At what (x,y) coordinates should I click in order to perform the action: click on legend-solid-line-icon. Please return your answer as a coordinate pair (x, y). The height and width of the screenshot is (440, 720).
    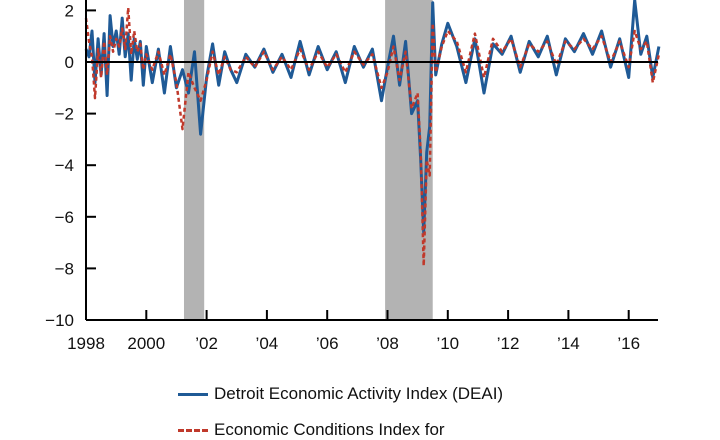
    Looking at the image, I should click on (193, 395).